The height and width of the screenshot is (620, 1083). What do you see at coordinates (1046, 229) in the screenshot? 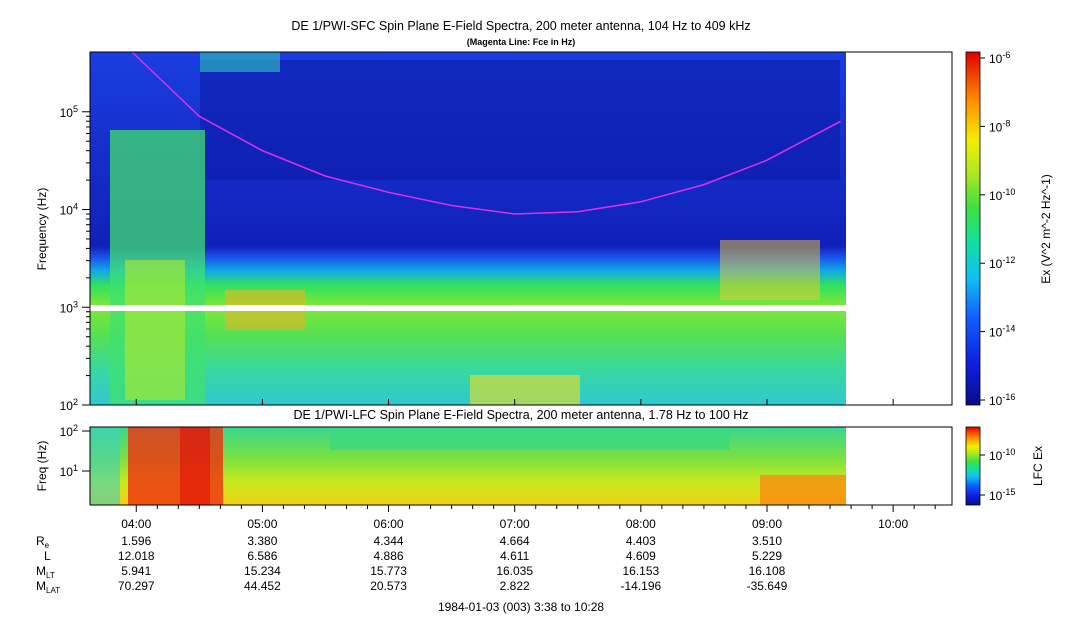
I see `sfc-colorbar-label: Ex (V^2 m^-2 Hz^-1)` at bounding box center [1046, 229].